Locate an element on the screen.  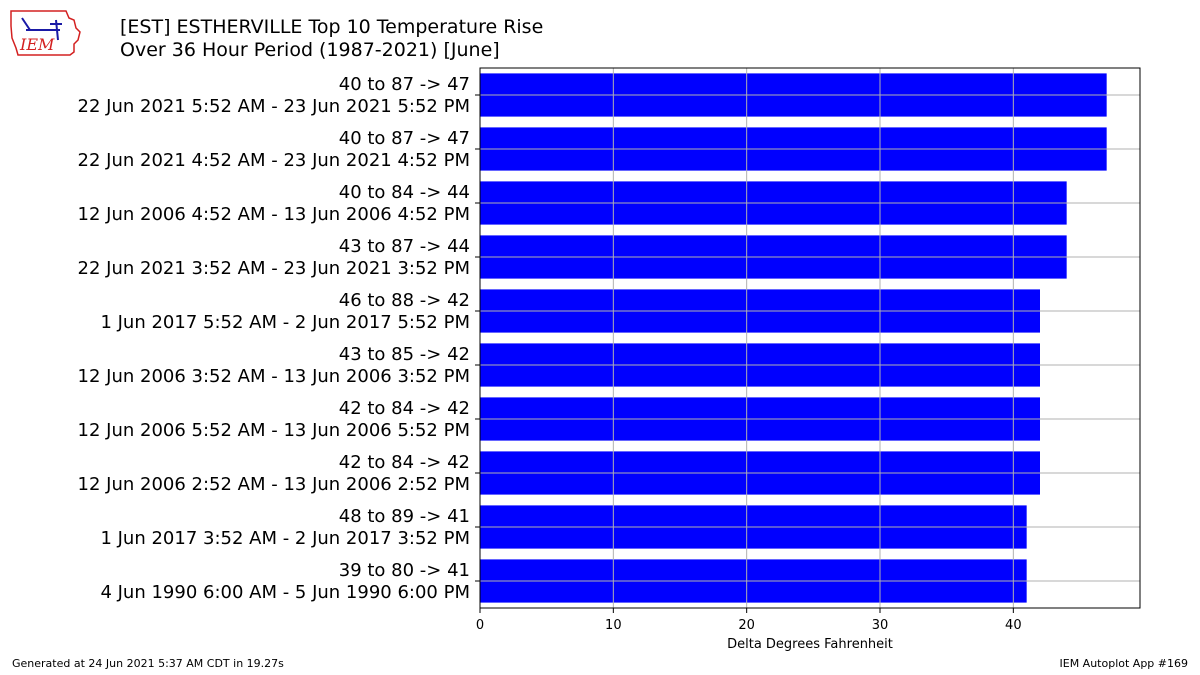
x-tick-label: 20 is located at coordinates (746, 625).